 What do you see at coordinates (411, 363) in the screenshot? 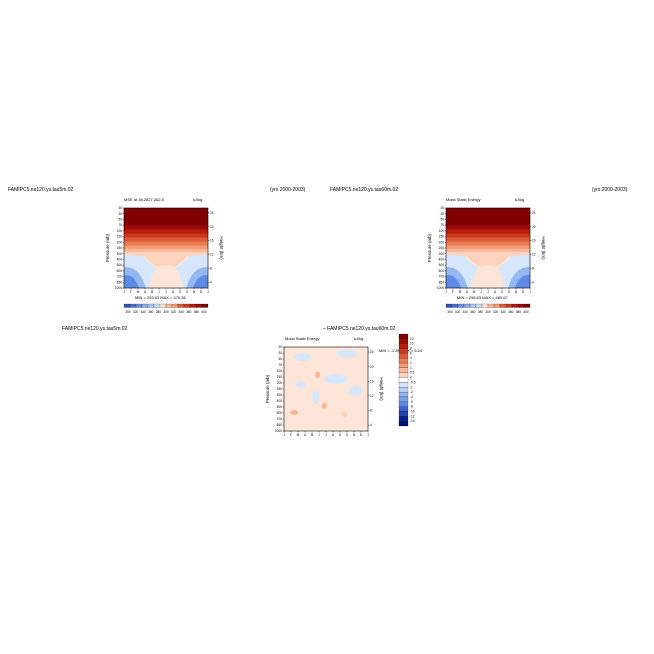
I see `panel3-colorbar-label-5: 2` at bounding box center [411, 363].